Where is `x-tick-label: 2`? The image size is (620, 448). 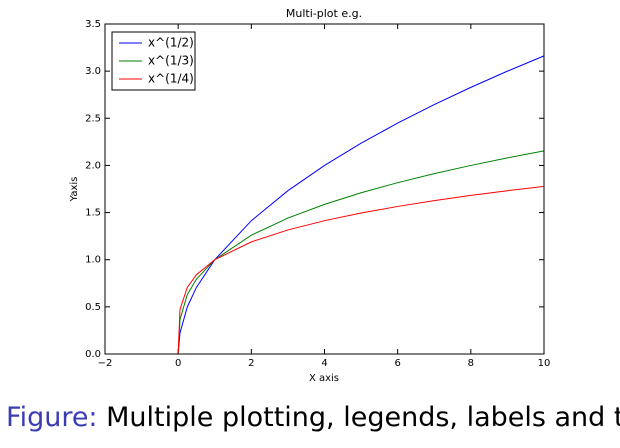
x-tick-label: 2 is located at coordinates (251, 363).